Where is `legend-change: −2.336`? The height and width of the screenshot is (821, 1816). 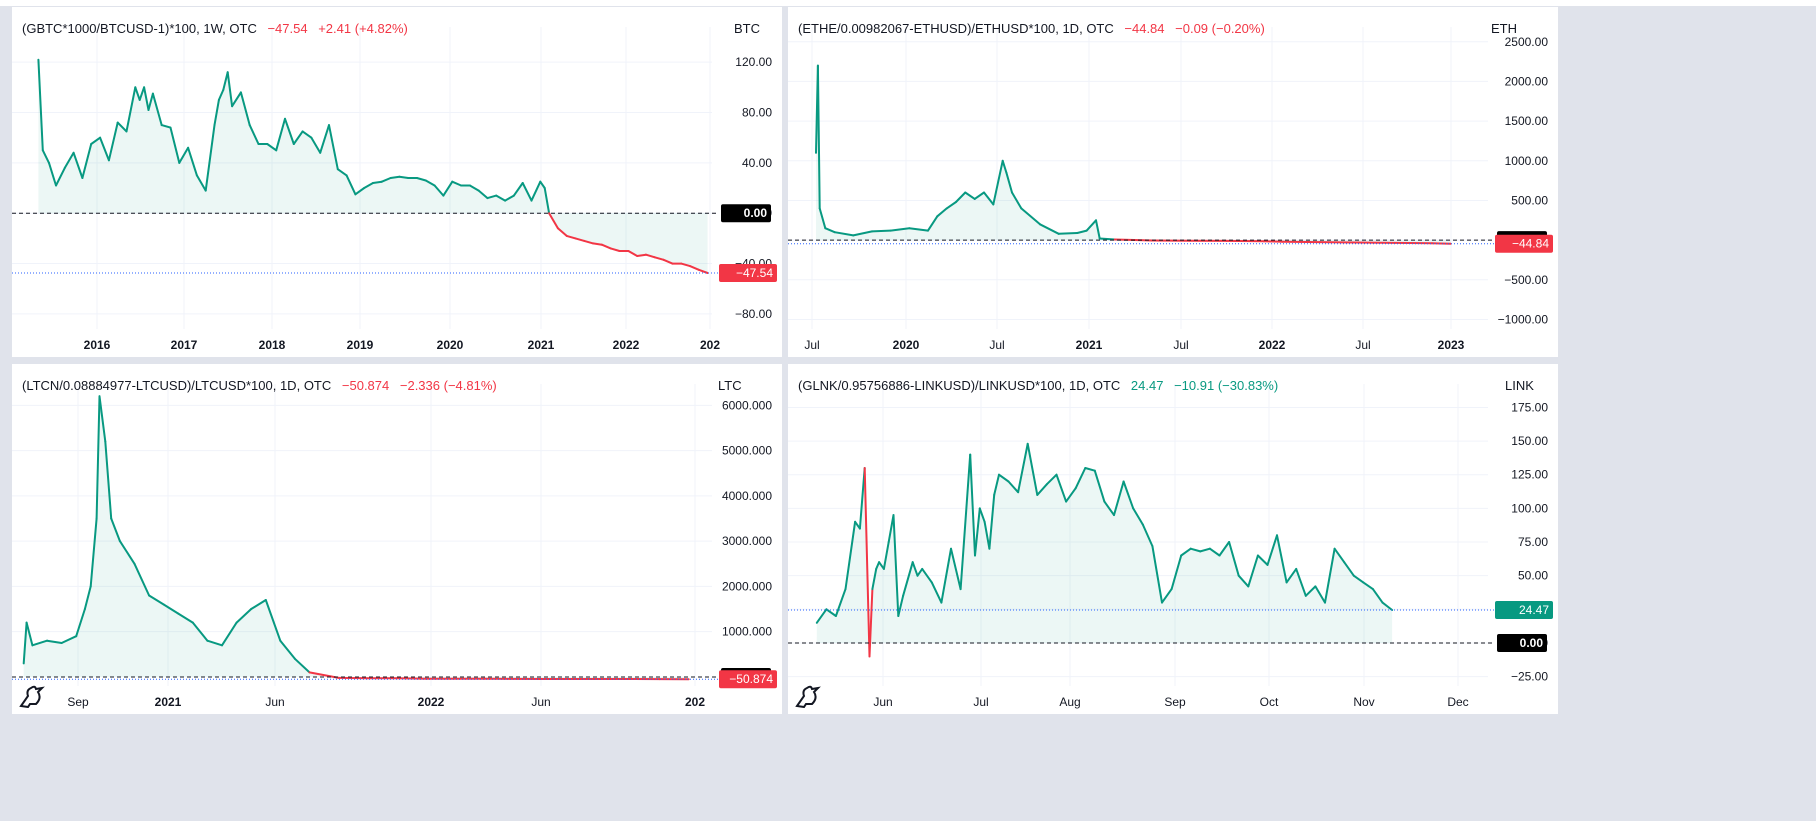 legend-change: −2.336 is located at coordinates (419, 385).